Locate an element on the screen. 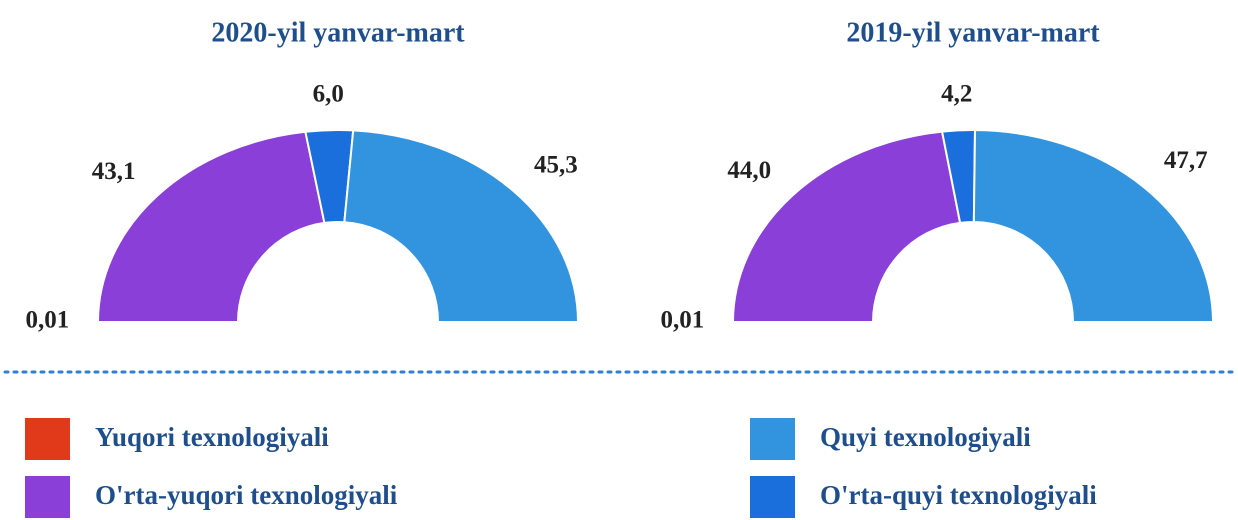  value-label: 44,0 is located at coordinates (749, 170).